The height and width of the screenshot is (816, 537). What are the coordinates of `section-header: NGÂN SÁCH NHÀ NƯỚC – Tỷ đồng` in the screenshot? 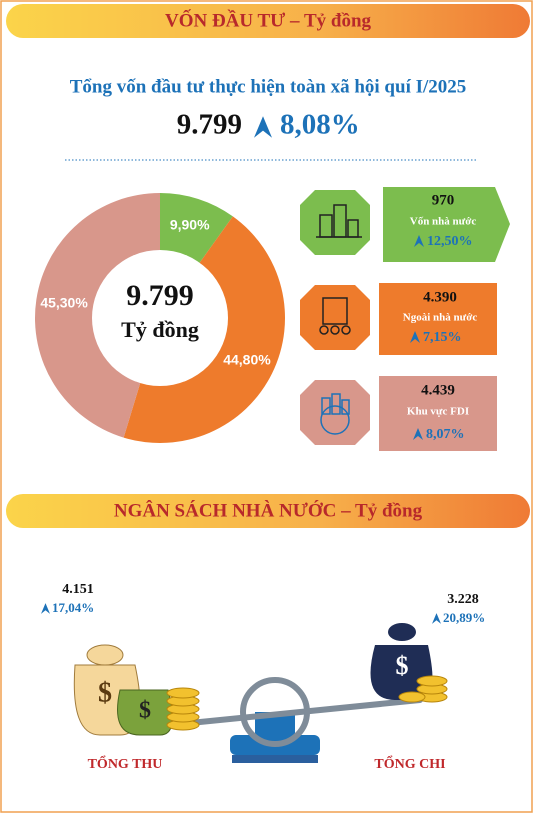 It's located at (268, 510).